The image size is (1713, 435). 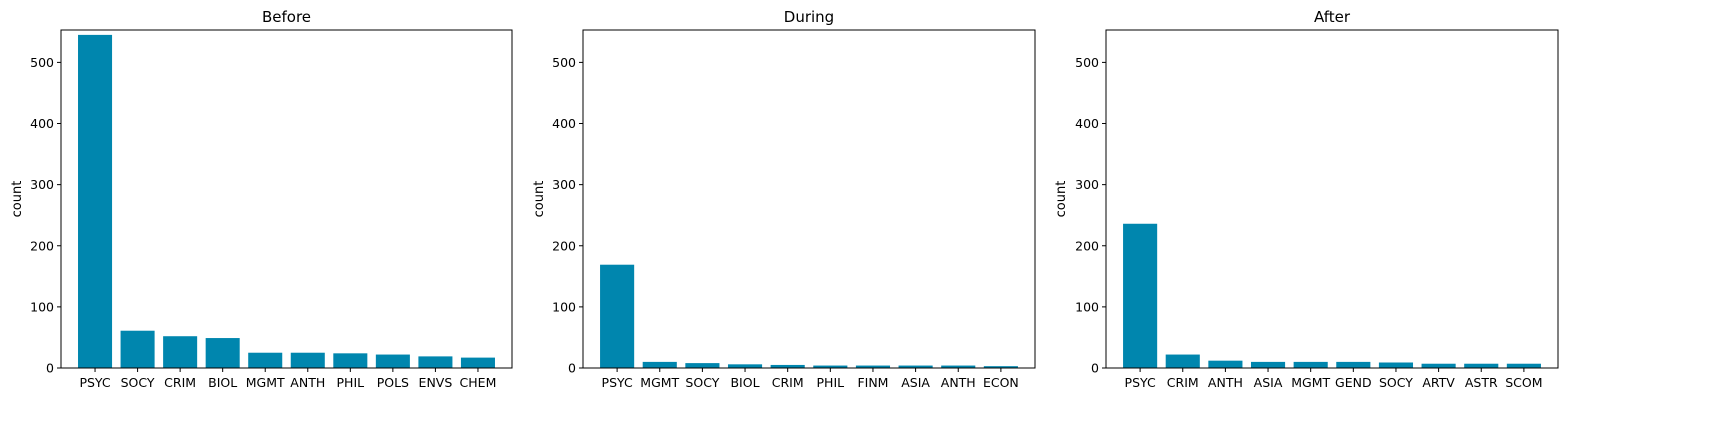 What do you see at coordinates (1481, 382) in the screenshot?
I see `x-tick-label: ASTR` at bounding box center [1481, 382].